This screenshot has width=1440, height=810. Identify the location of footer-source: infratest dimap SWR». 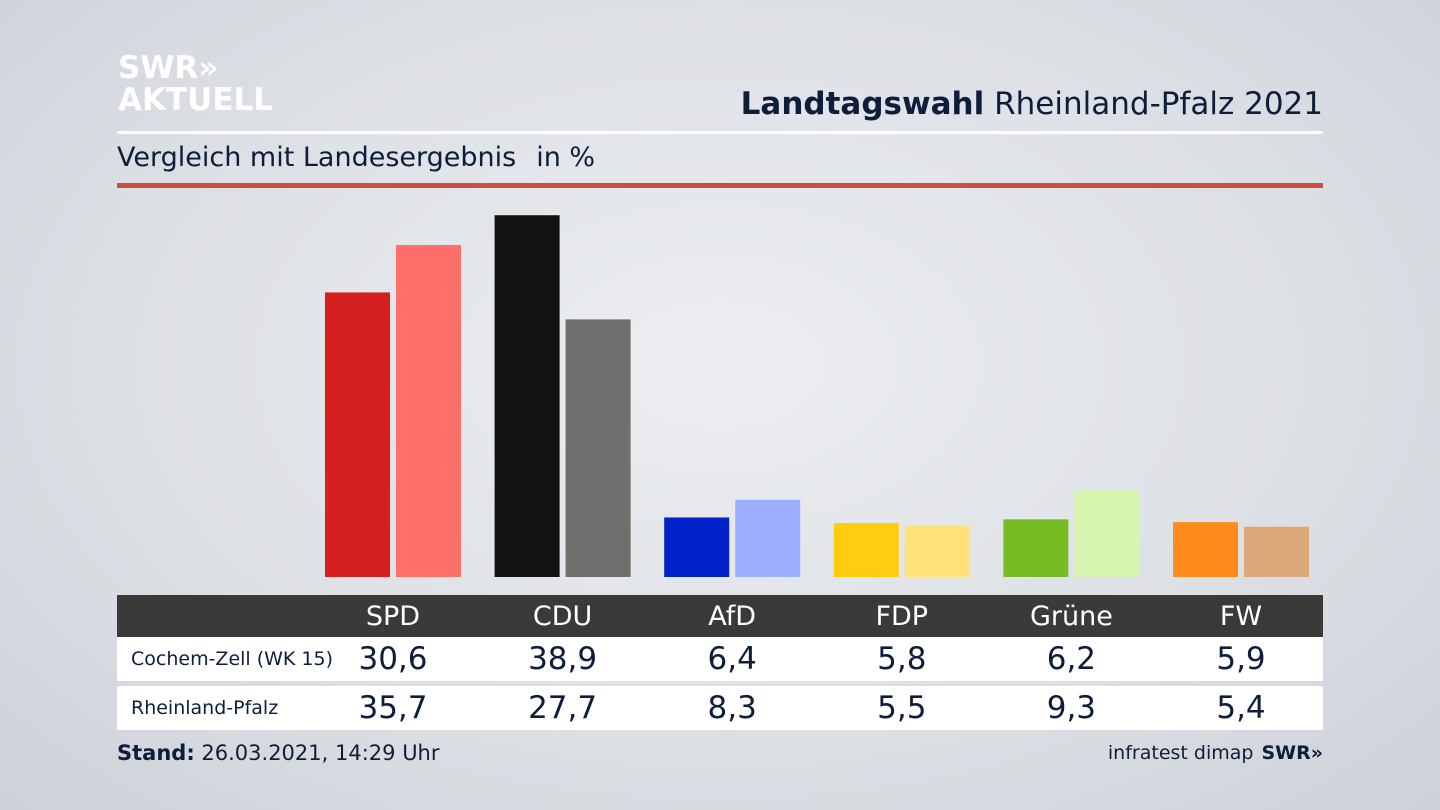
(1215, 753).